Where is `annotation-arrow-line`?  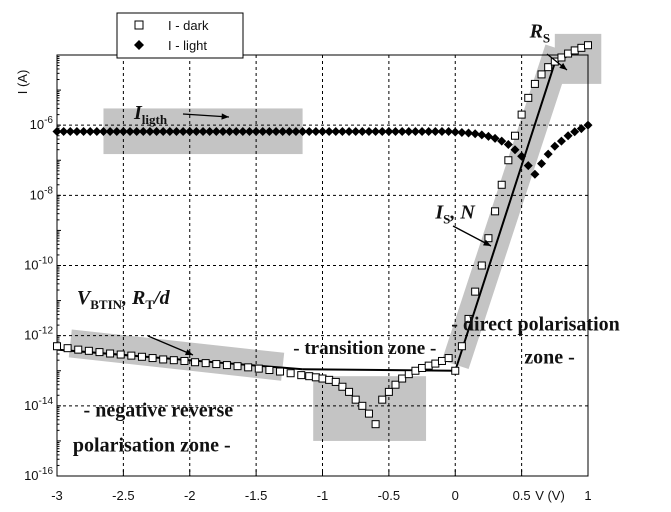
annotation-arrow-line is located at coordinates (206, 115).